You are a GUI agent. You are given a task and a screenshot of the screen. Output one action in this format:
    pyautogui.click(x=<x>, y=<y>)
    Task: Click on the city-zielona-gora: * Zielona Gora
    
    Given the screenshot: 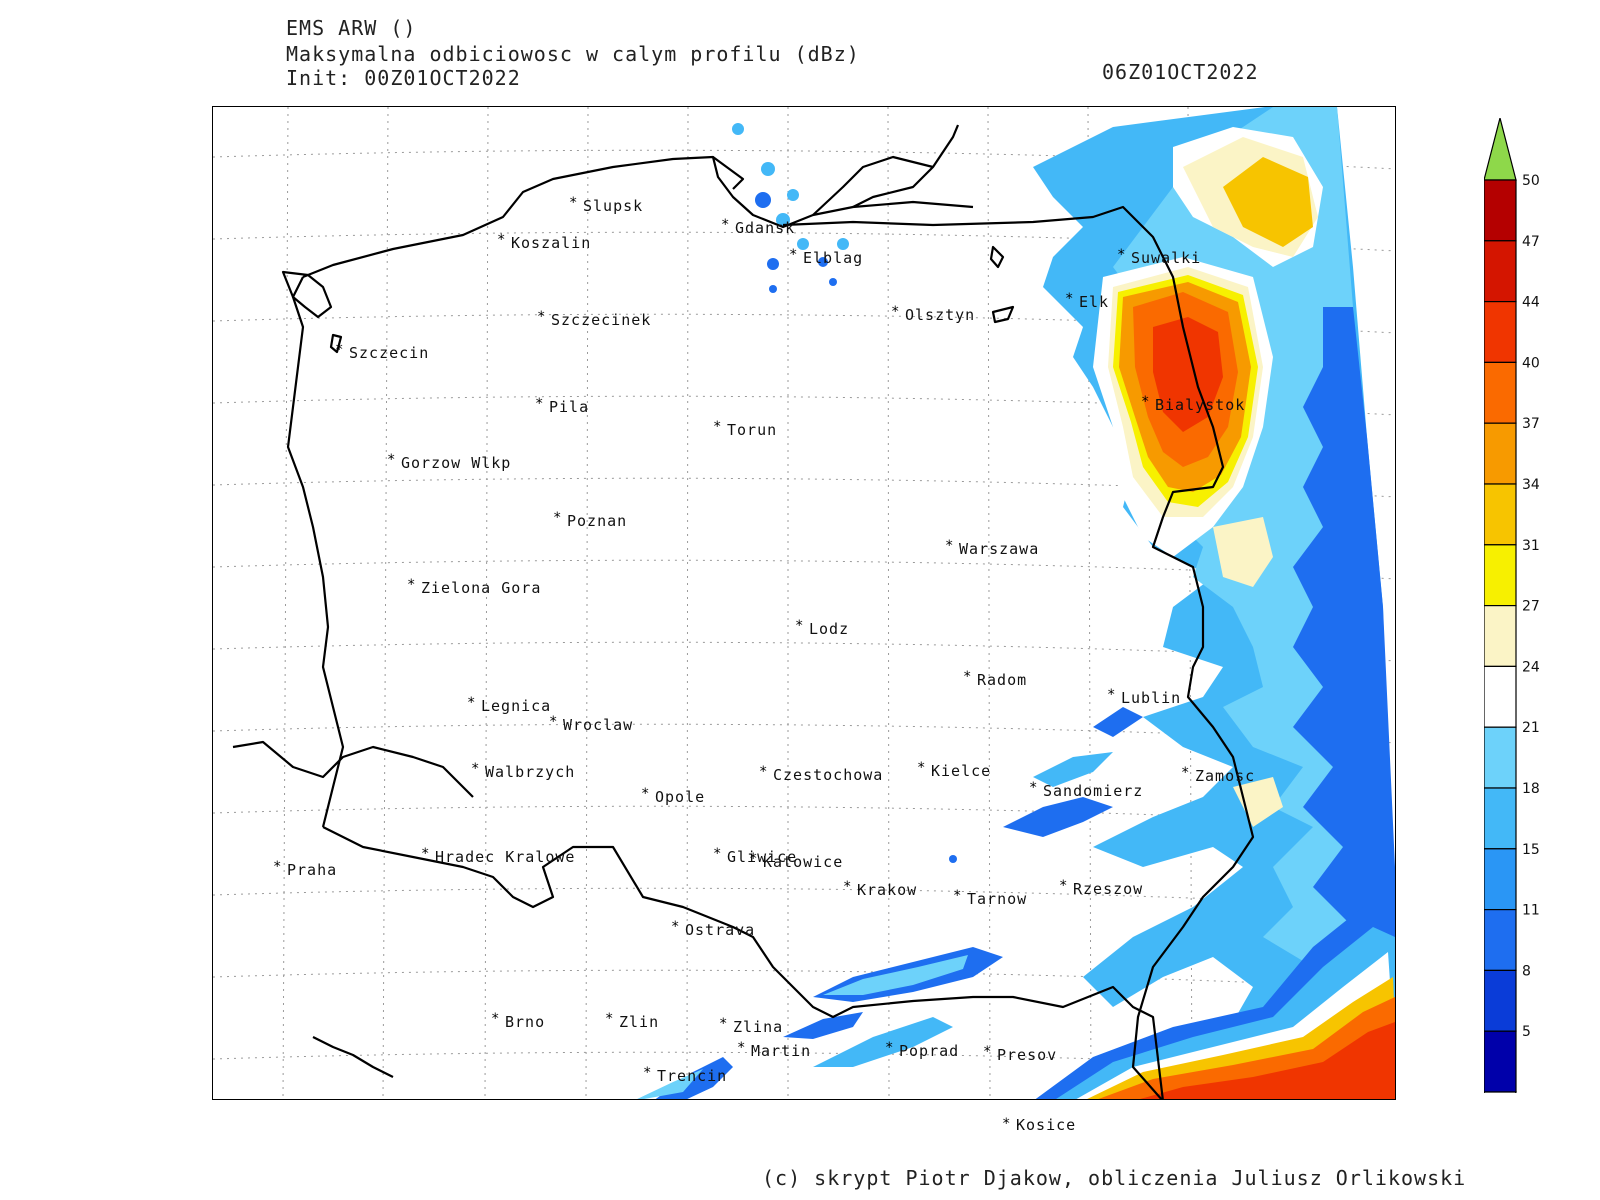 What is the action you would take?
    pyautogui.click(x=474, y=587)
    